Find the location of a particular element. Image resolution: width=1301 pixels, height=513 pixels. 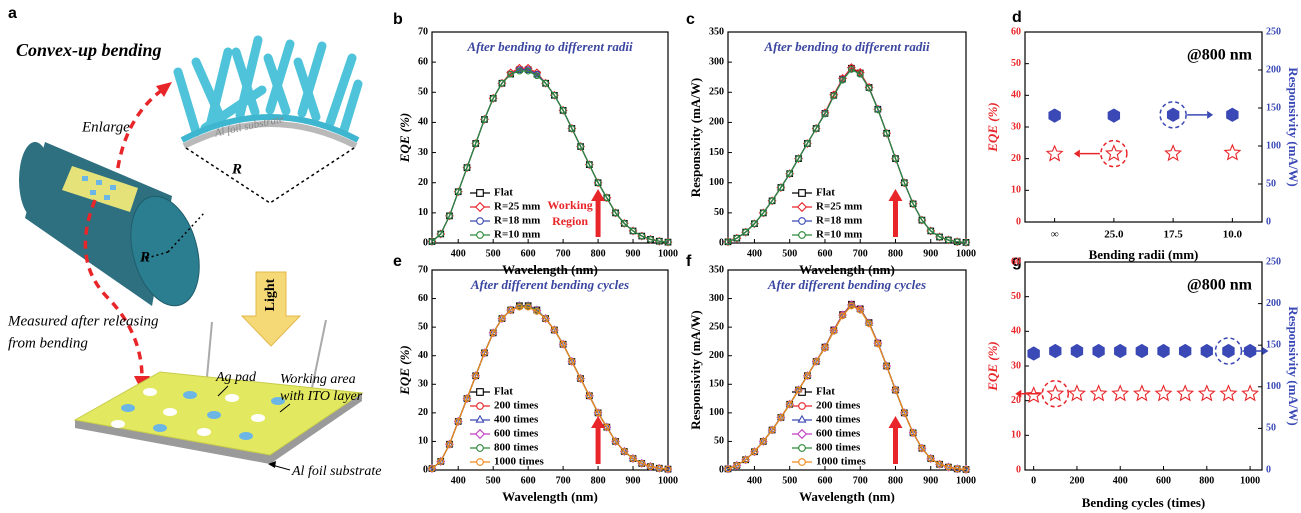

panel-letter: b is located at coordinates (398, 19).